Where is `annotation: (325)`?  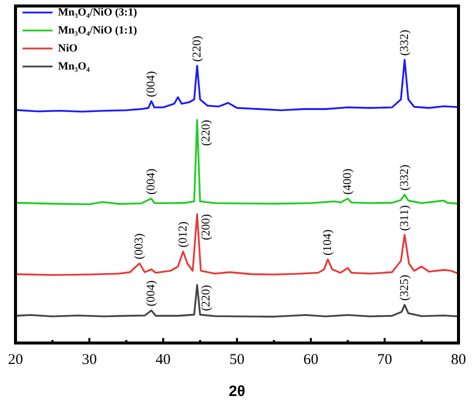
annotation: (325) is located at coordinates (403, 287).